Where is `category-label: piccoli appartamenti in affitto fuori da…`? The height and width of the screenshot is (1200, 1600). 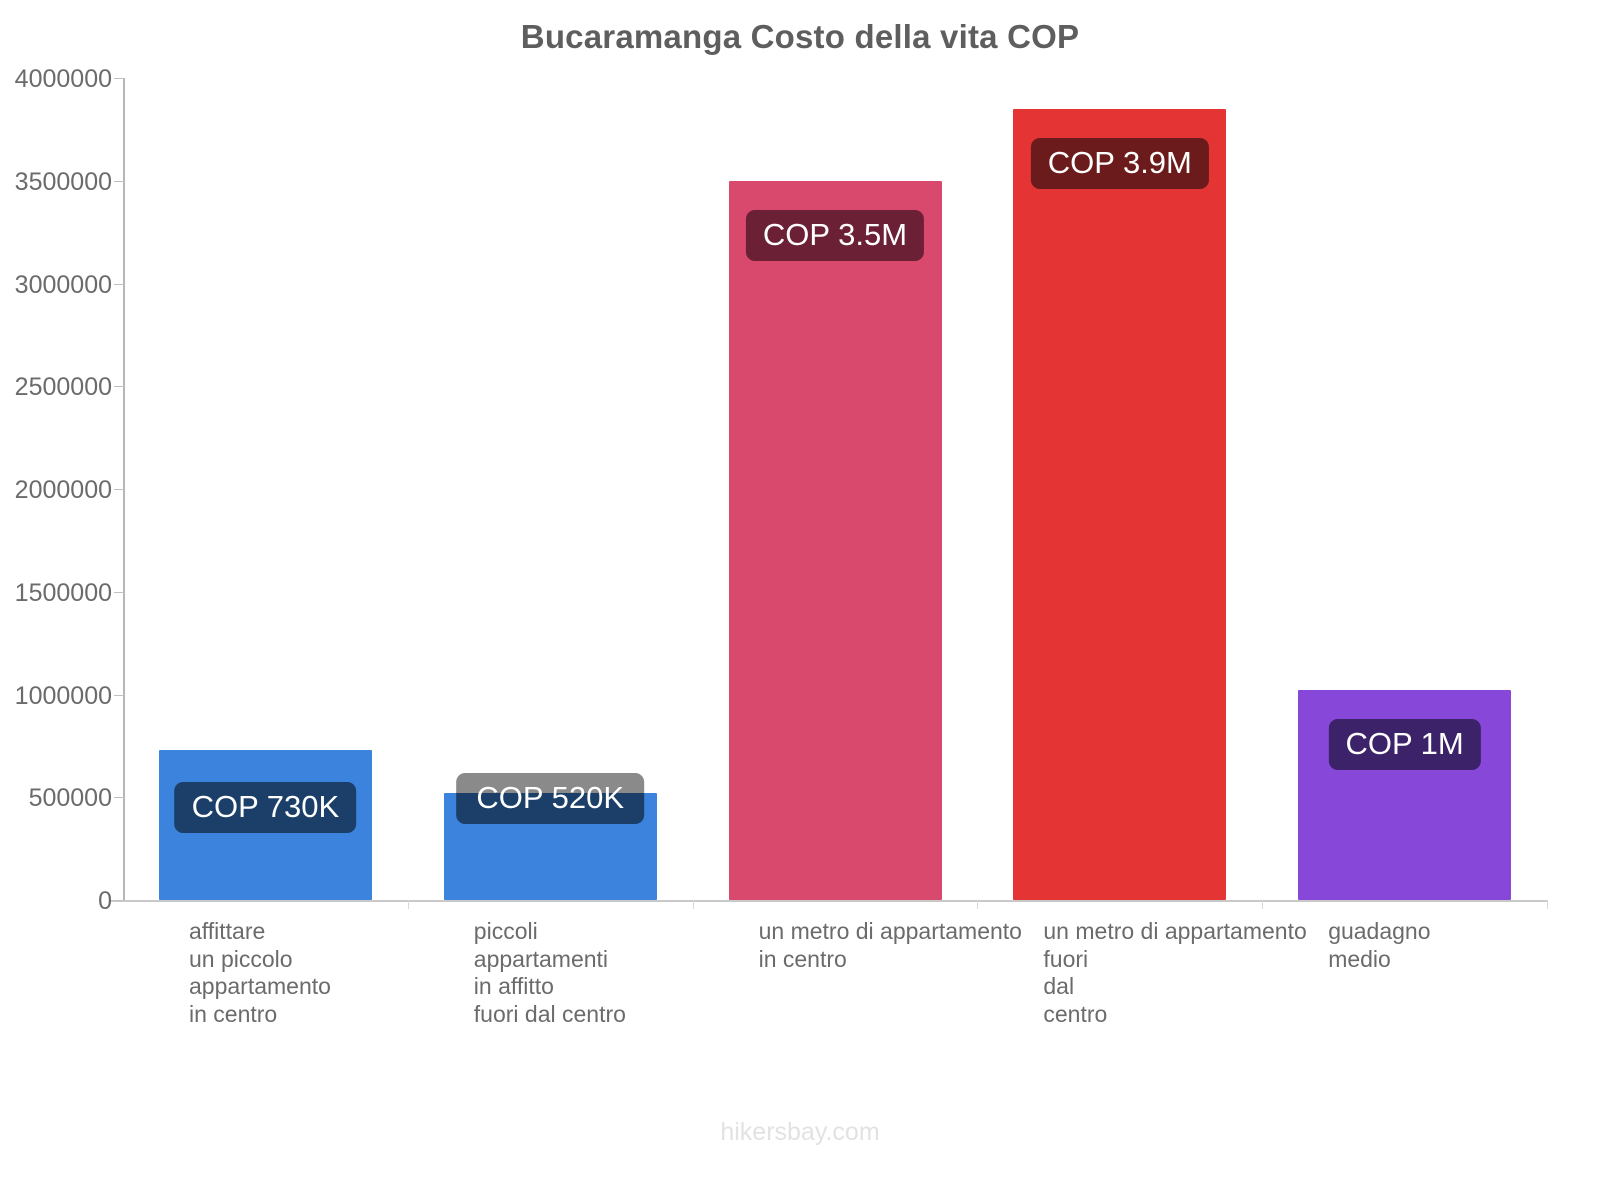
category-label: piccoli appartamenti in affitto fuori da… is located at coordinates (549, 972).